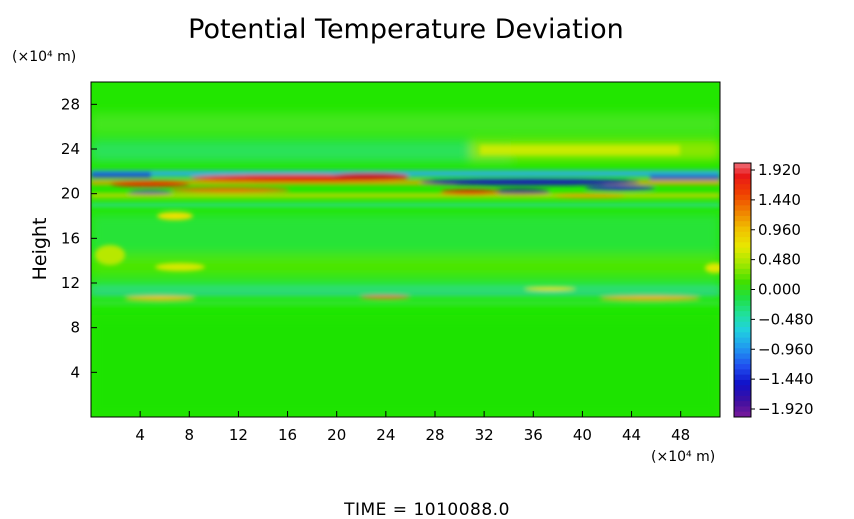 The image size is (854, 519). I want to click on shear-stripe-blue, so click(405, 293).